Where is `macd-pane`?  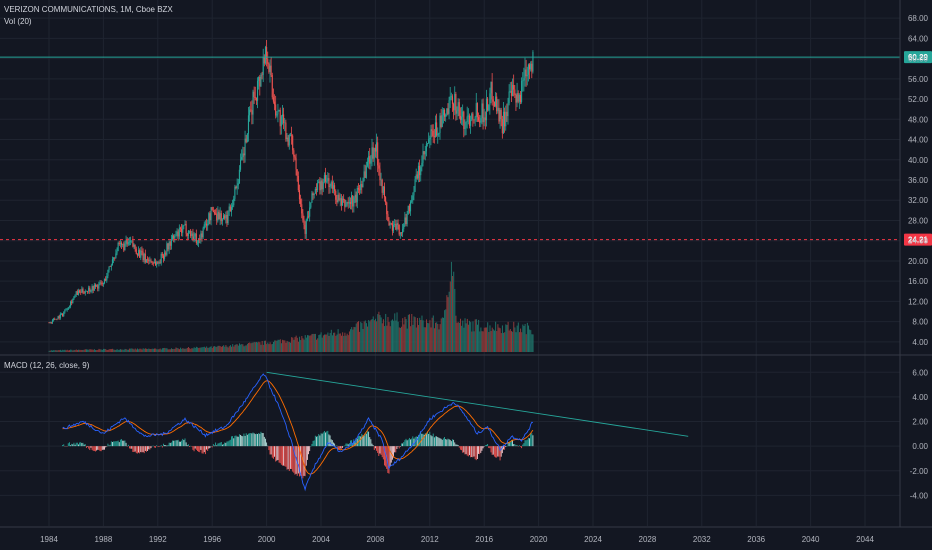 macd-pane is located at coordinates (375, 431).